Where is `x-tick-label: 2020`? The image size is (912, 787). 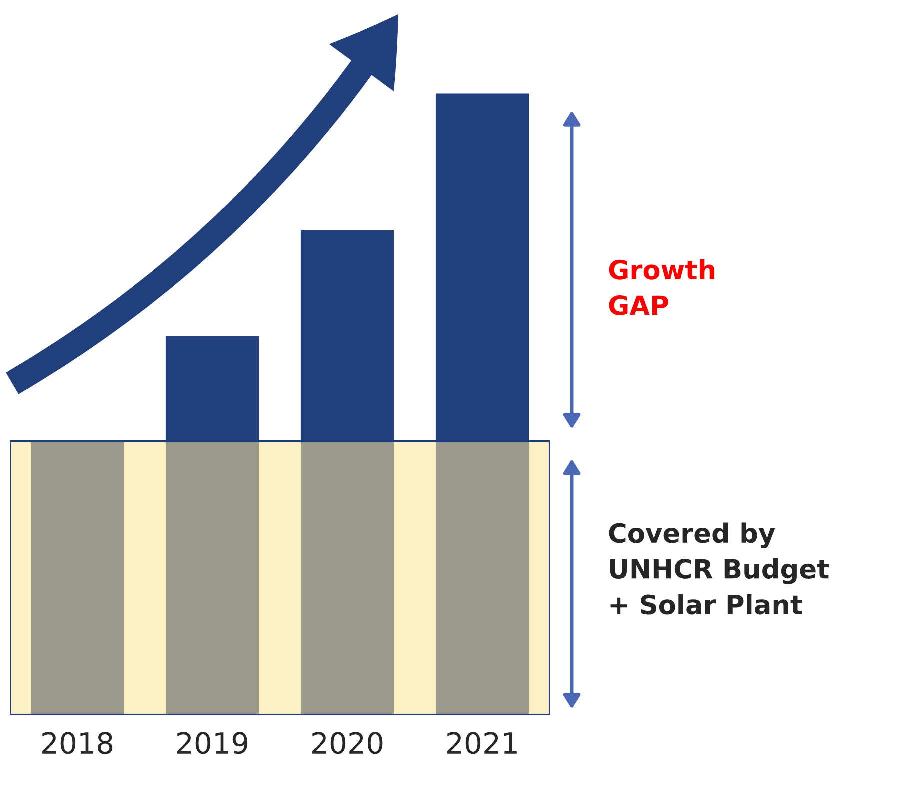 x-tick-label: 2020 is located at coordinates (347, 743).